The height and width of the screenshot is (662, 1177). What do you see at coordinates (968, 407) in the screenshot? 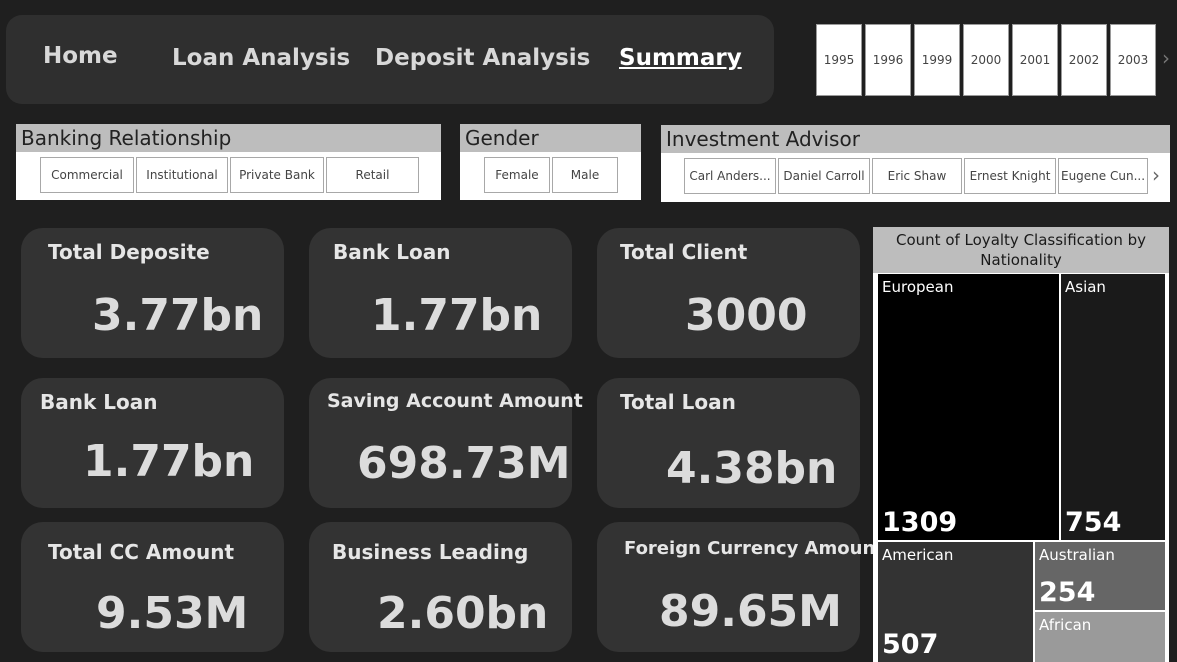
I see `treemap-tile-european: European 1309` at bounding box center [968, 407].